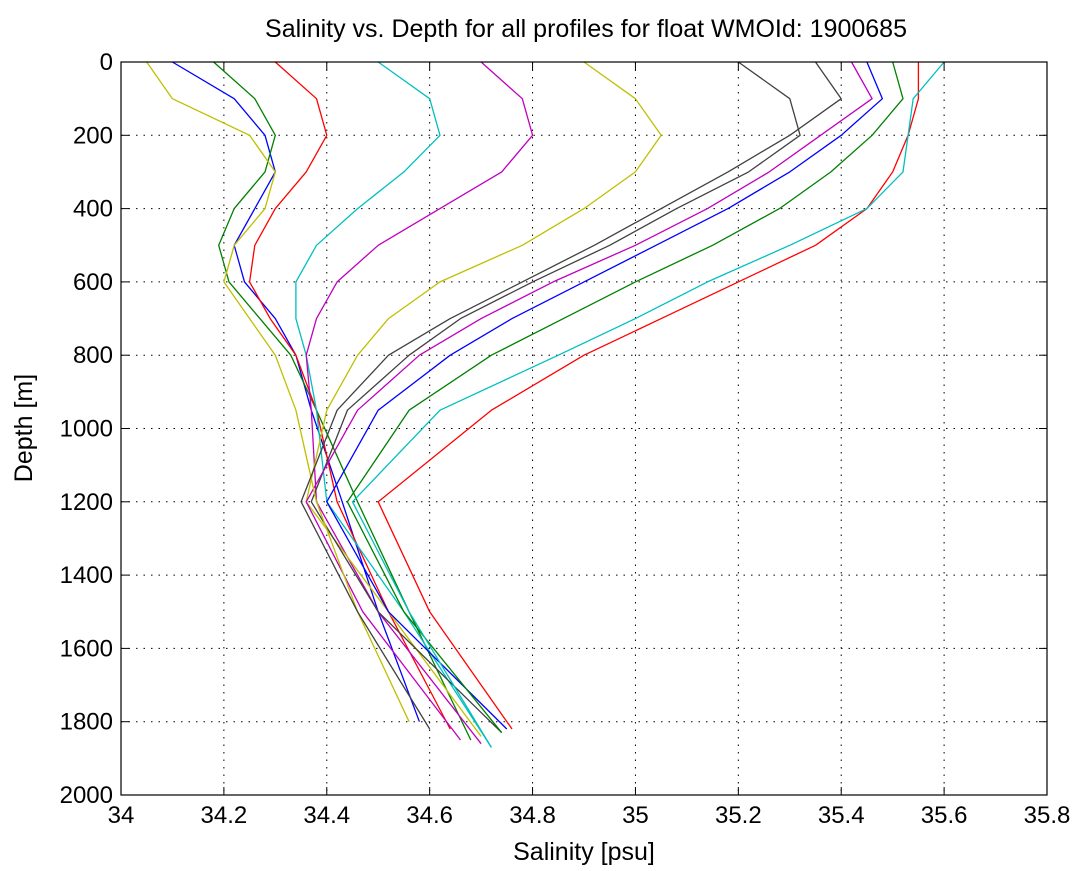 The width and height of the screenshot is (1083, 871). I want to click on y-tick-label: 2000, so click(86, 795).